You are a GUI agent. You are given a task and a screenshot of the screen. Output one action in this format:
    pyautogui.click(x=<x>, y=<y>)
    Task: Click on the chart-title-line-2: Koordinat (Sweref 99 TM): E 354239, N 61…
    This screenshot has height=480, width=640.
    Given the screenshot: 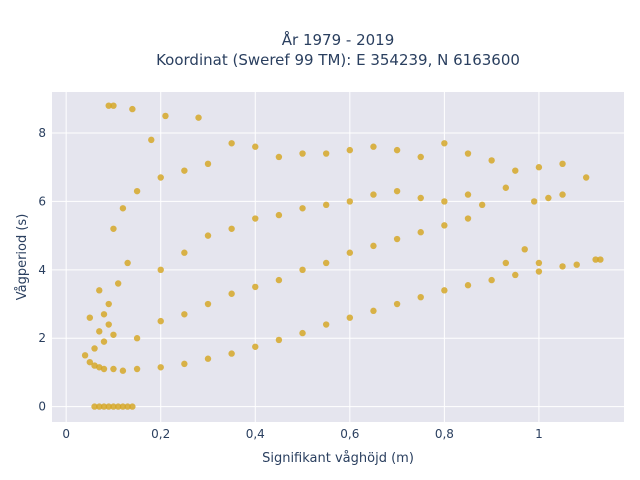 What is the action you would take?
    pyautogui.click(x=338, y=60)
    